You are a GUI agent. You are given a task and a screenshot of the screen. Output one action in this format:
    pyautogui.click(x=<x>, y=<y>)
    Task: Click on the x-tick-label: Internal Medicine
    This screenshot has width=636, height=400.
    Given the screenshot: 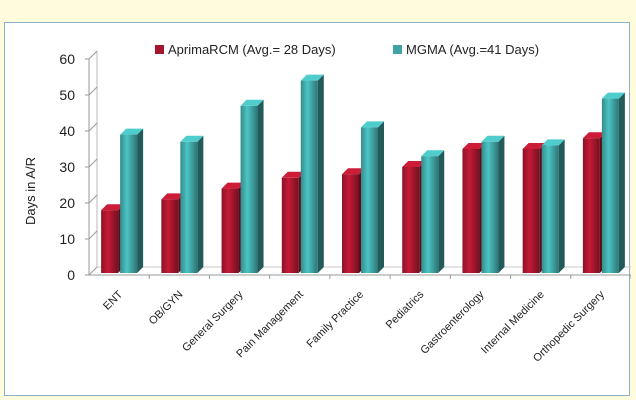 What is the action you would take?
    pyautogui.click(x=513, y=323)
    